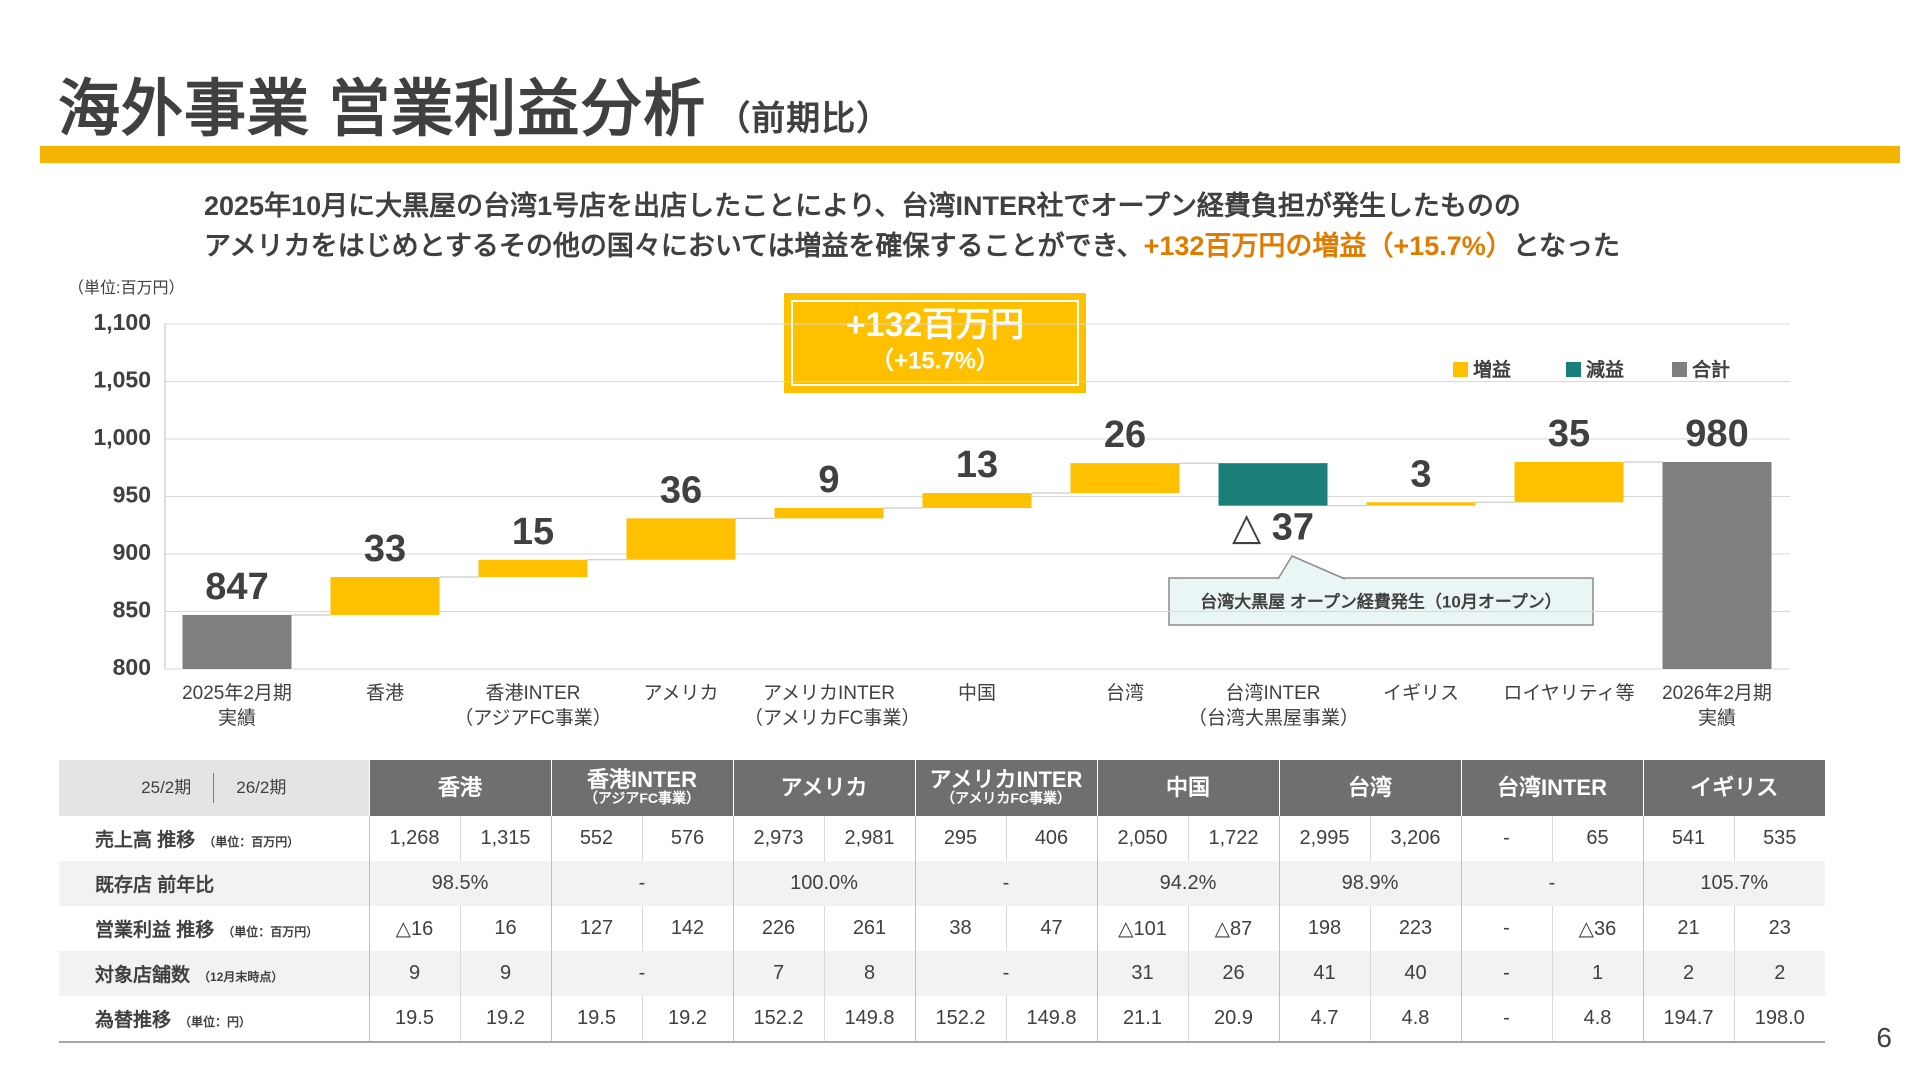 Image resolution: width=1920 pixels, height=1080 pixels. Describe the element at coordinates (1597, 928) in the screenshot. I see `table-cell: △36` at that location.